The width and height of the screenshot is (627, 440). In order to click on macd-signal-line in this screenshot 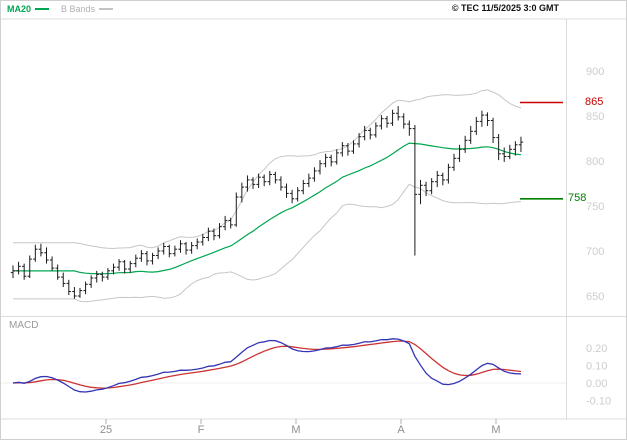, I will do `click(267, 364)`.